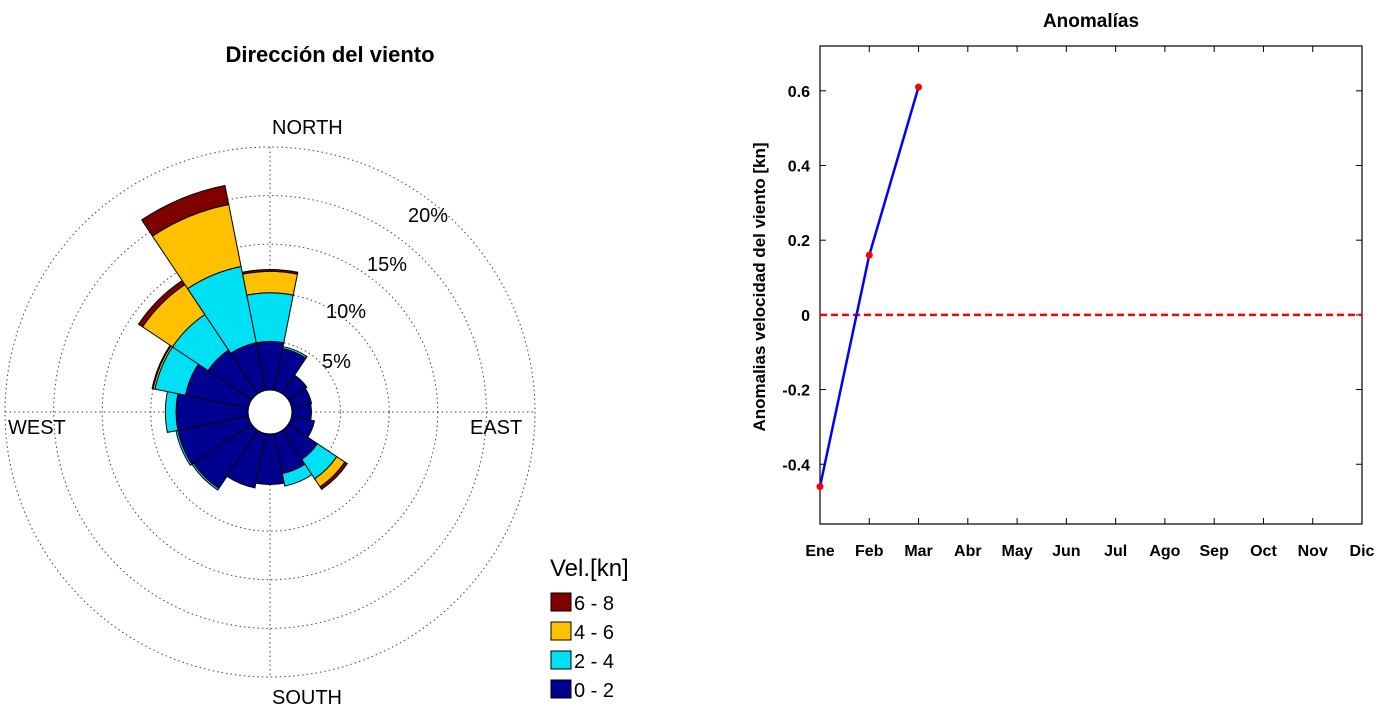  What do you see at coordinates (799, 167) in the screenshot?
I see `y-tick-label: 0.4` at bounding box center [799, 167].